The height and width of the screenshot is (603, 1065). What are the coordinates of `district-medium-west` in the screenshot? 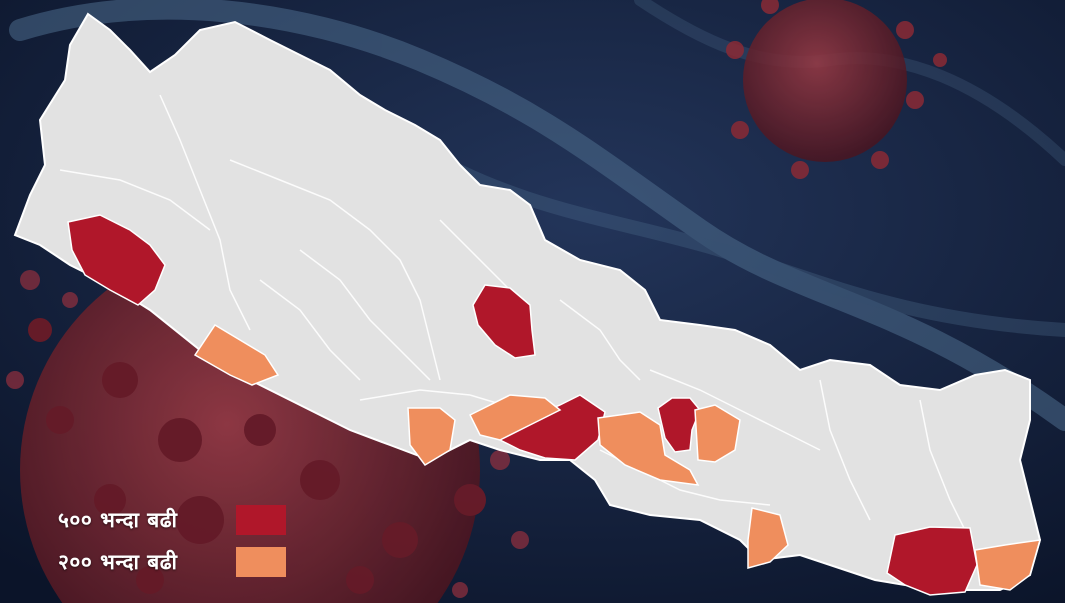 It's located at (236, 354).